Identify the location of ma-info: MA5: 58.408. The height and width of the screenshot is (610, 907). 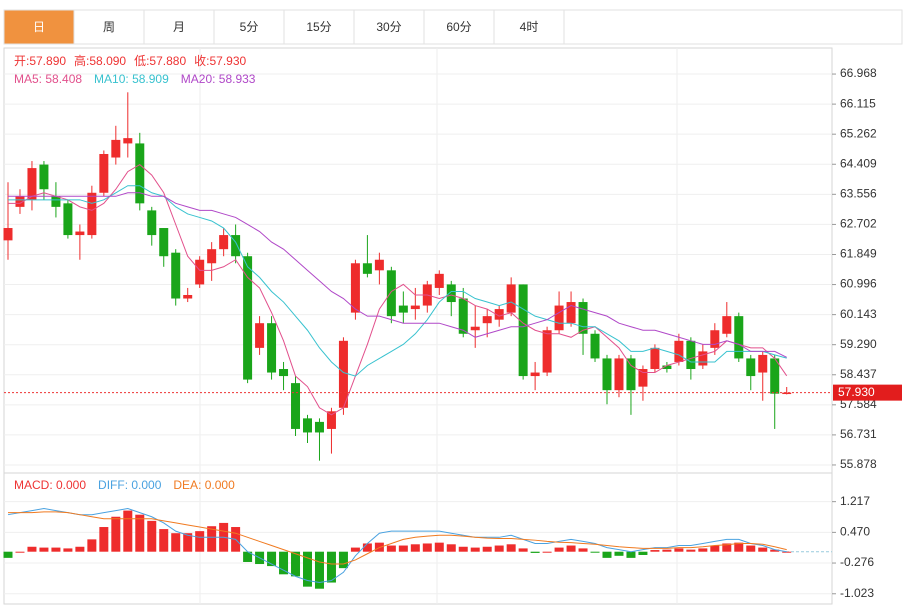
(48, 79).